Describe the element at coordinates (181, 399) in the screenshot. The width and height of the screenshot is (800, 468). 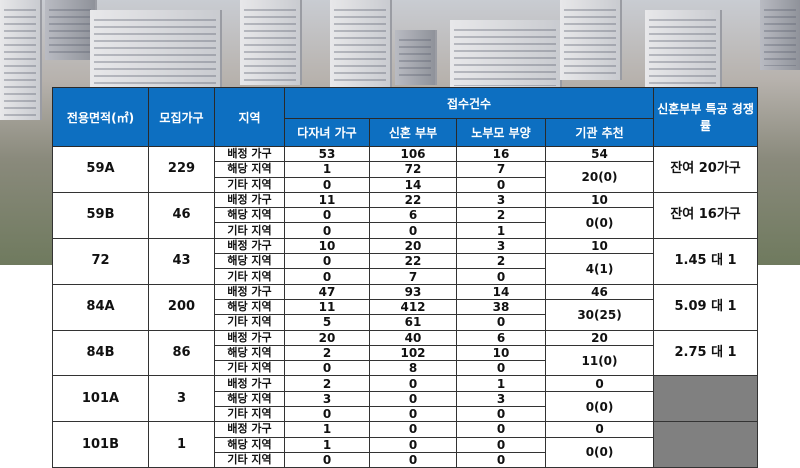
I see `households-cell: 3` at that location.